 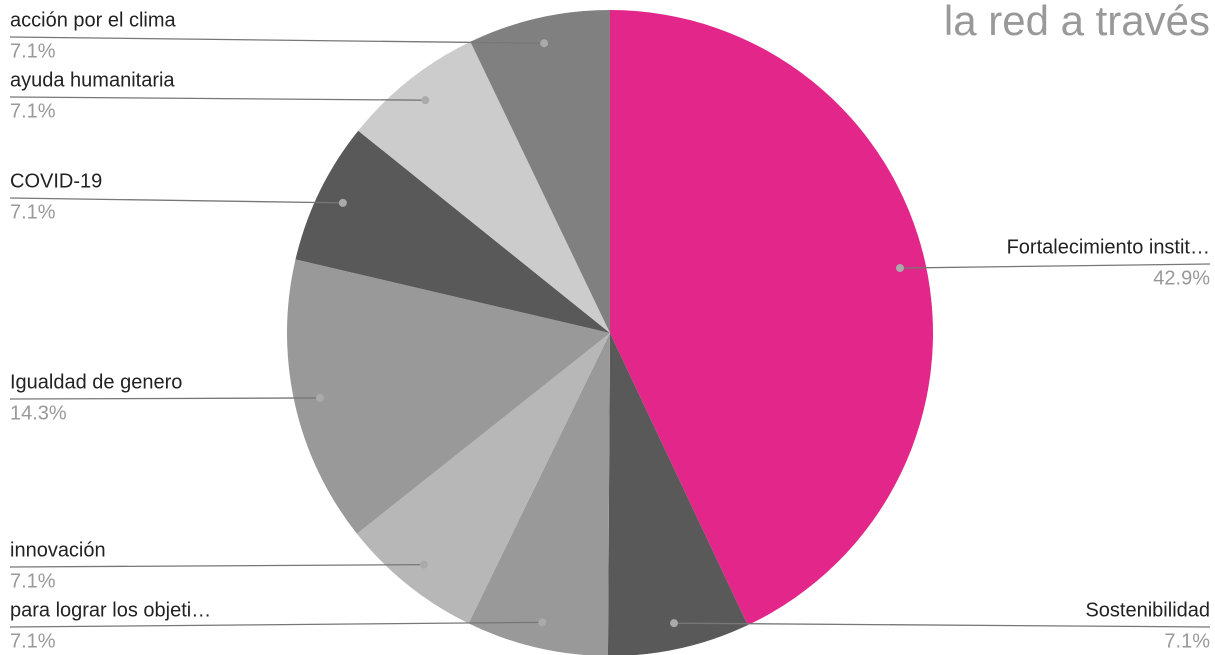 What do you see at coordinates (92, 80) in the screenshot?
I see `slice-label: ayuda humanitaria` at bounding box center [92, 80].